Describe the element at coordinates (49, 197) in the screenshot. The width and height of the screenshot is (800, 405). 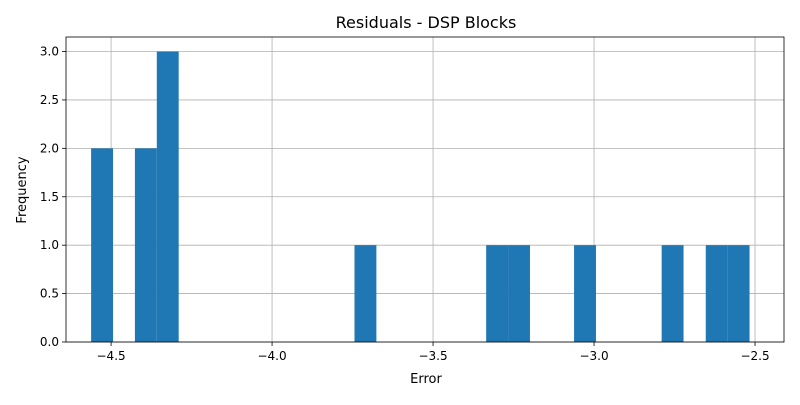
I see `y-tick-label: 1.5` at that location.